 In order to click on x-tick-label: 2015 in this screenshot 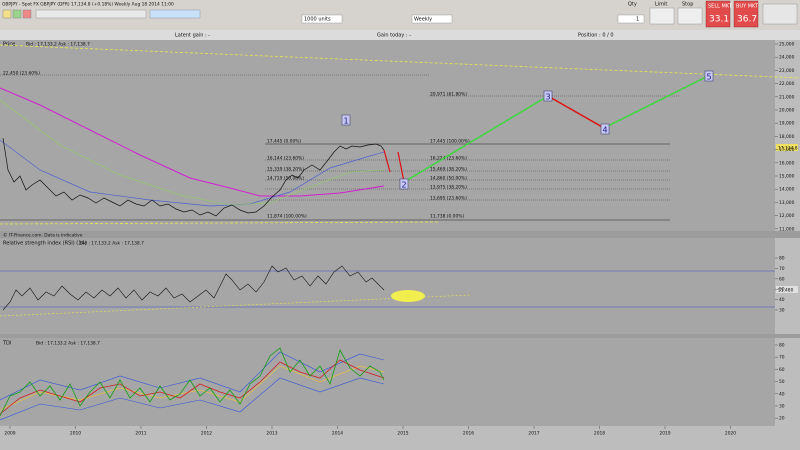, I will do `click(402, 434)`.